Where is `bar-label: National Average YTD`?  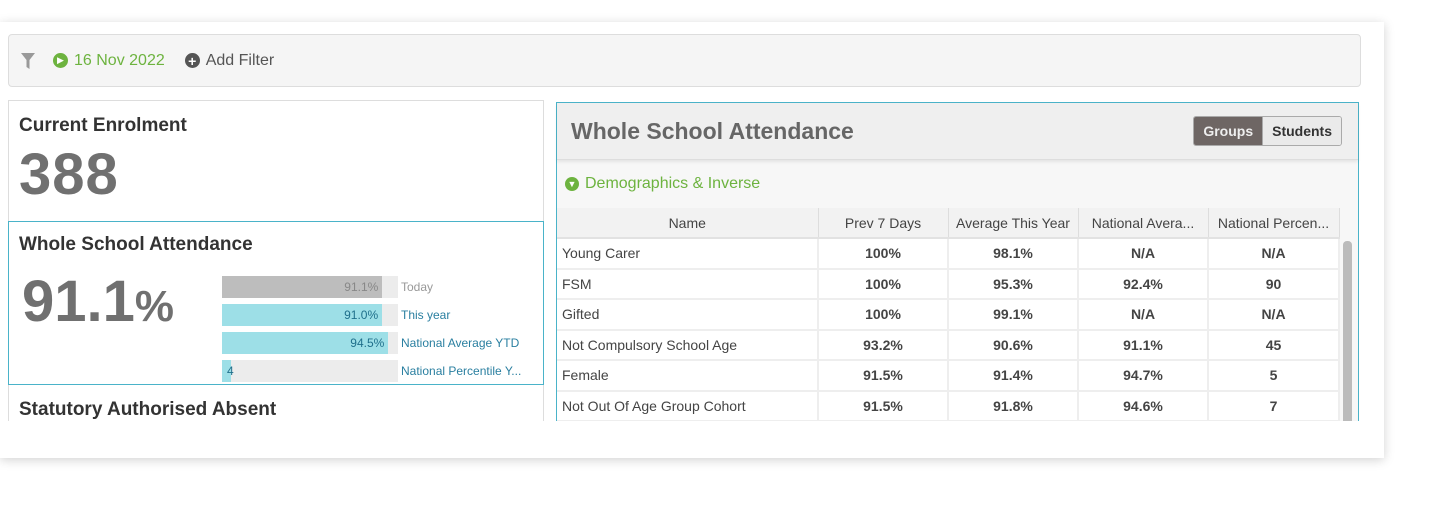
bar-label: National Average YTD is located at coordinates (460, 343).